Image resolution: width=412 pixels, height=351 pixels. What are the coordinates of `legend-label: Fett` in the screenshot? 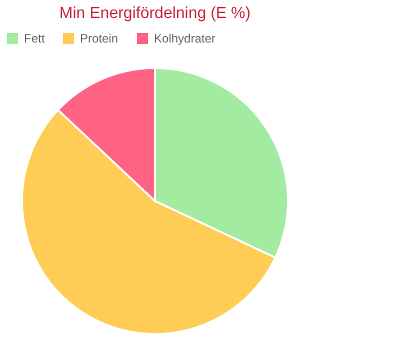 It's located at (35, 39).